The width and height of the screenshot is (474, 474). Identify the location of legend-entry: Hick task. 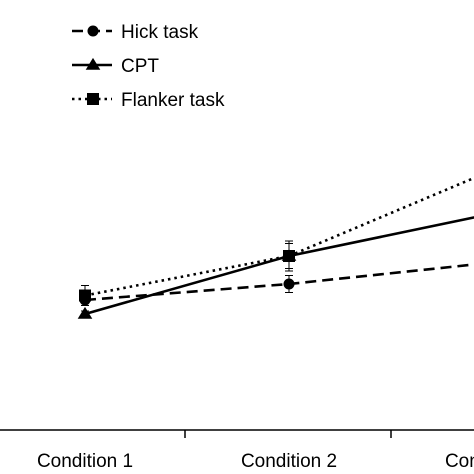
(135, 32).